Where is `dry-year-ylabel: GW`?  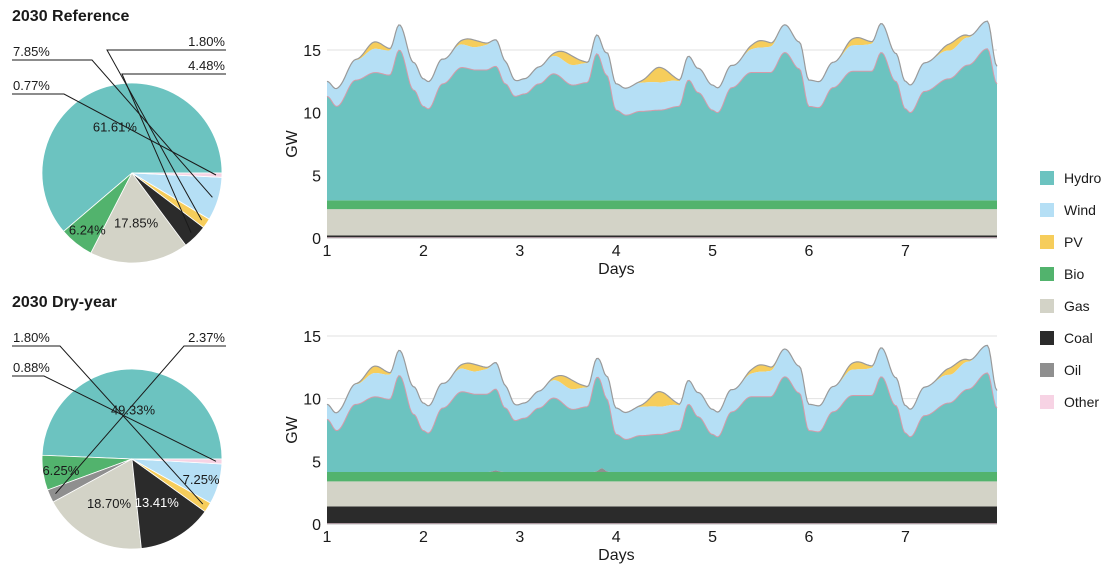
dry-year-ylabel: GW is located at coordinates (292, 429).